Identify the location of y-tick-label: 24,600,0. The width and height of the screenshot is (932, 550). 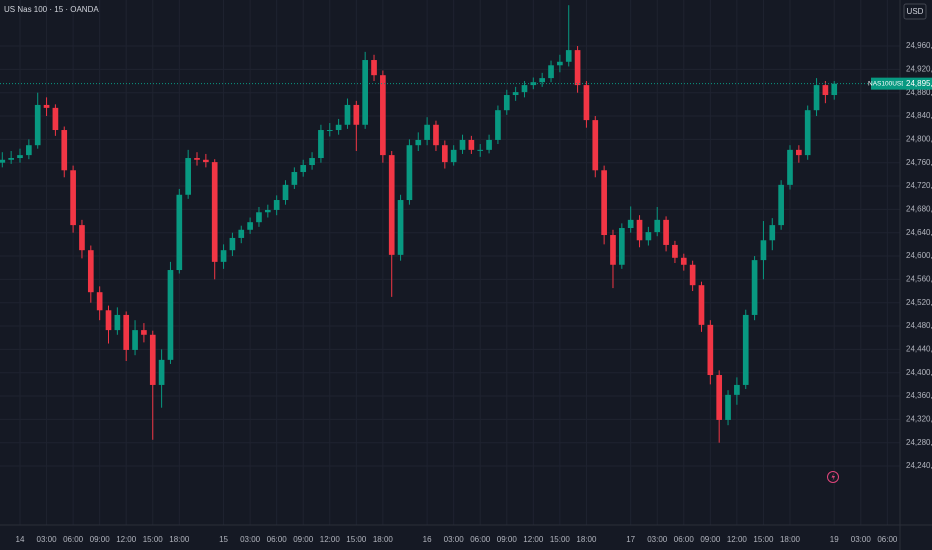
(919, 255).